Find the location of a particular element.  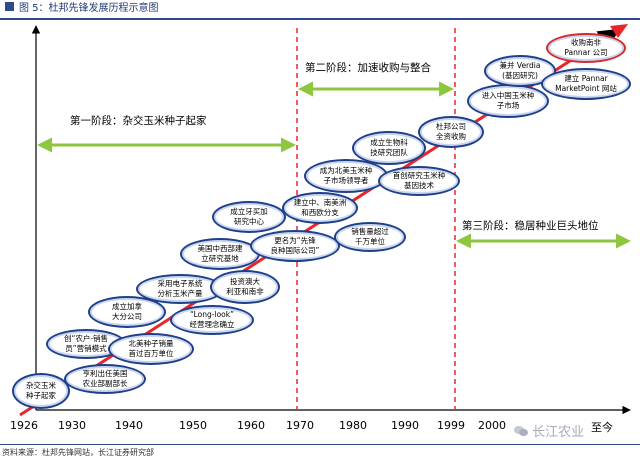

x-tick-1926: 1926 is located at coordinates (24, 425).